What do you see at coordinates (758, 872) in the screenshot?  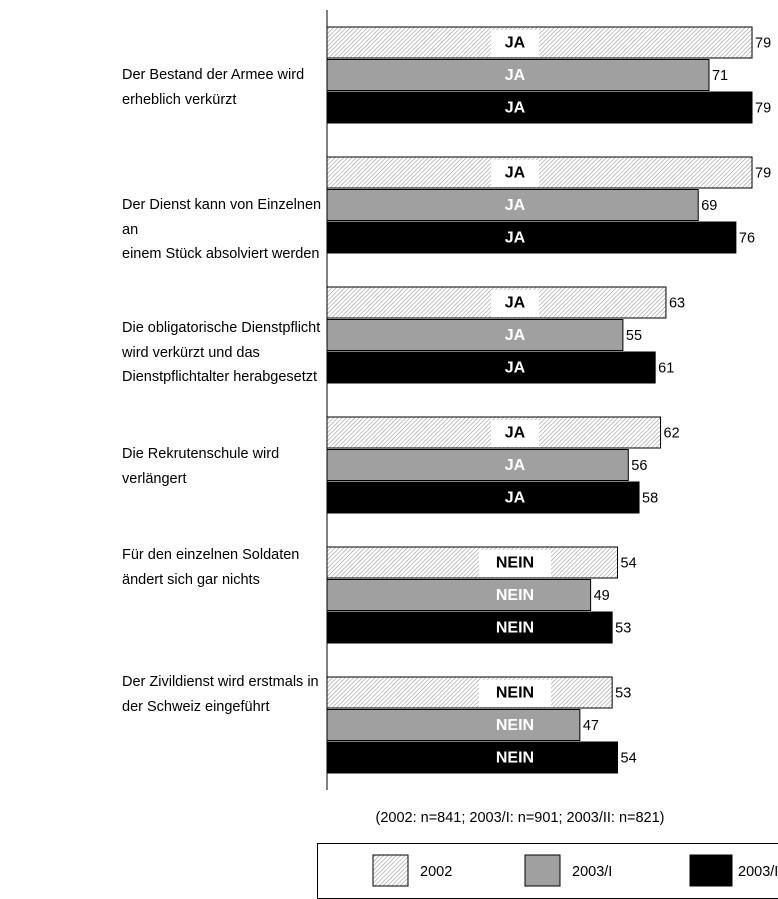 I see `legend-label: 2003/II` at bounding box center [758, 872].